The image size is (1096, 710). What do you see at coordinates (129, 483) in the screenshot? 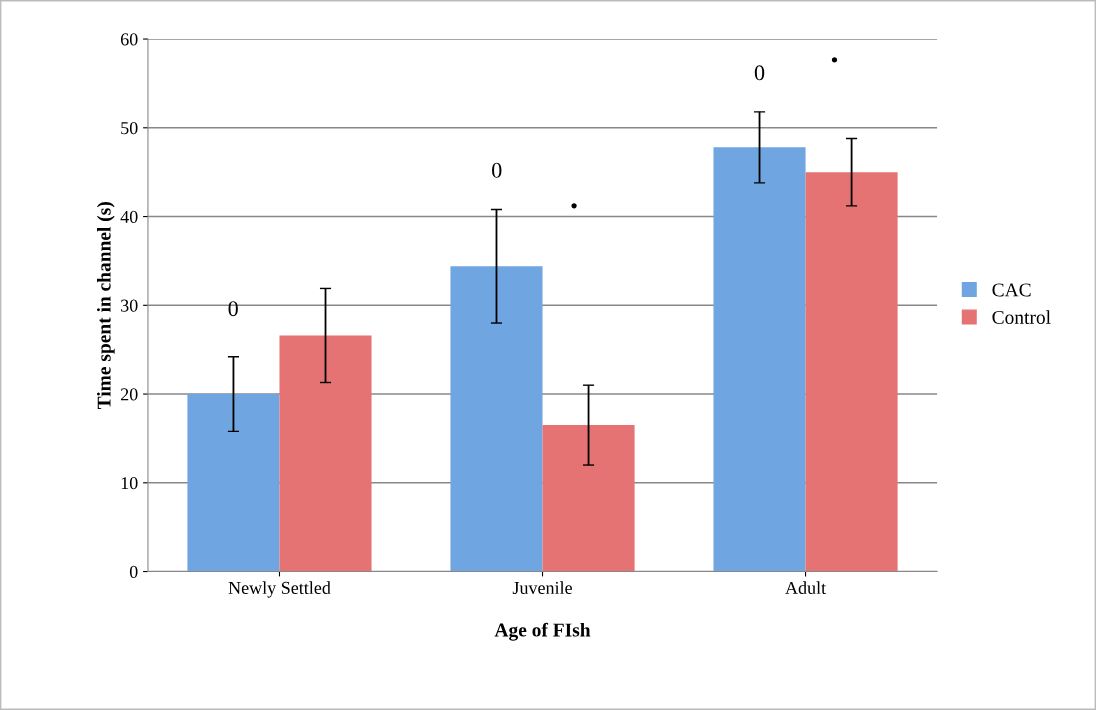
I see `y-tick-label: 10` at bounding box center [129, 483].